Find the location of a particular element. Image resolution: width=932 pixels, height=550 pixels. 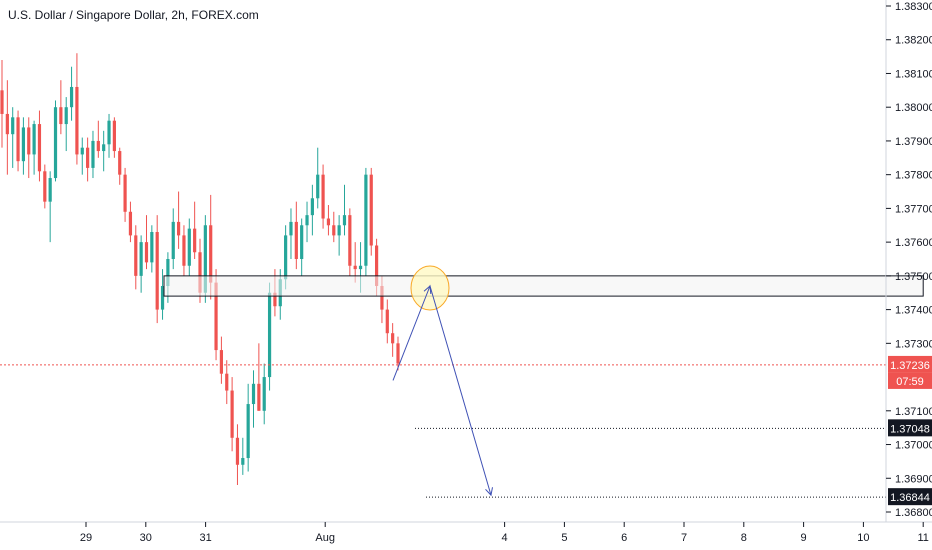

x-tick-label: 5 is located at coordinates (564, 538).